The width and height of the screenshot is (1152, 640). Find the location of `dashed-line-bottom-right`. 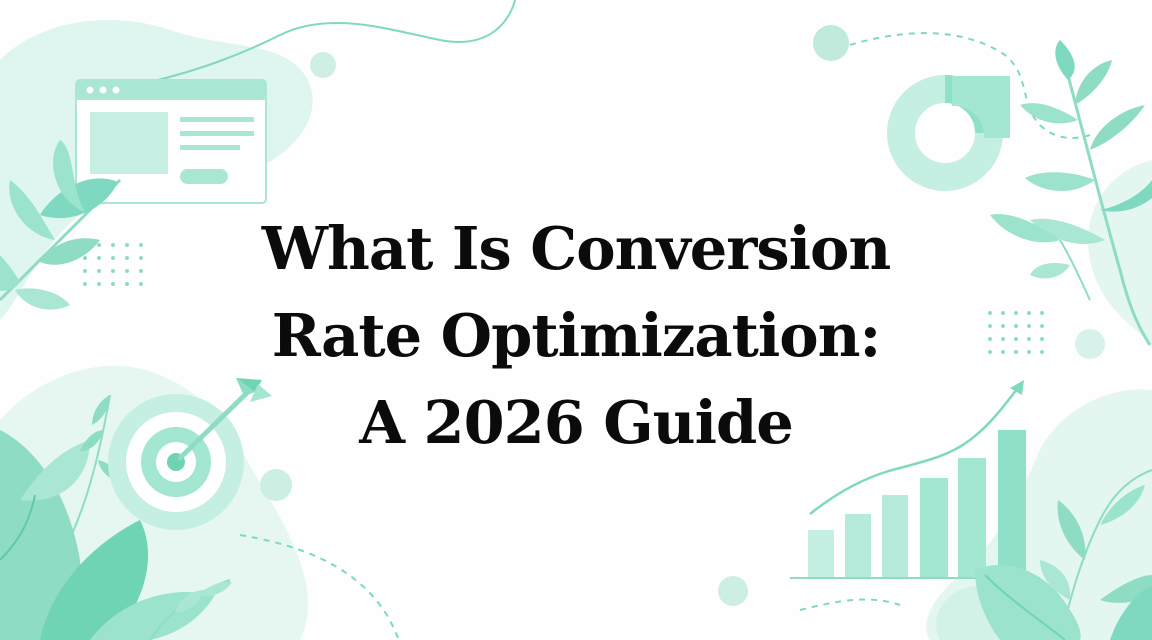

dashed-line-bottom-right is located at coordinates (850, 604).